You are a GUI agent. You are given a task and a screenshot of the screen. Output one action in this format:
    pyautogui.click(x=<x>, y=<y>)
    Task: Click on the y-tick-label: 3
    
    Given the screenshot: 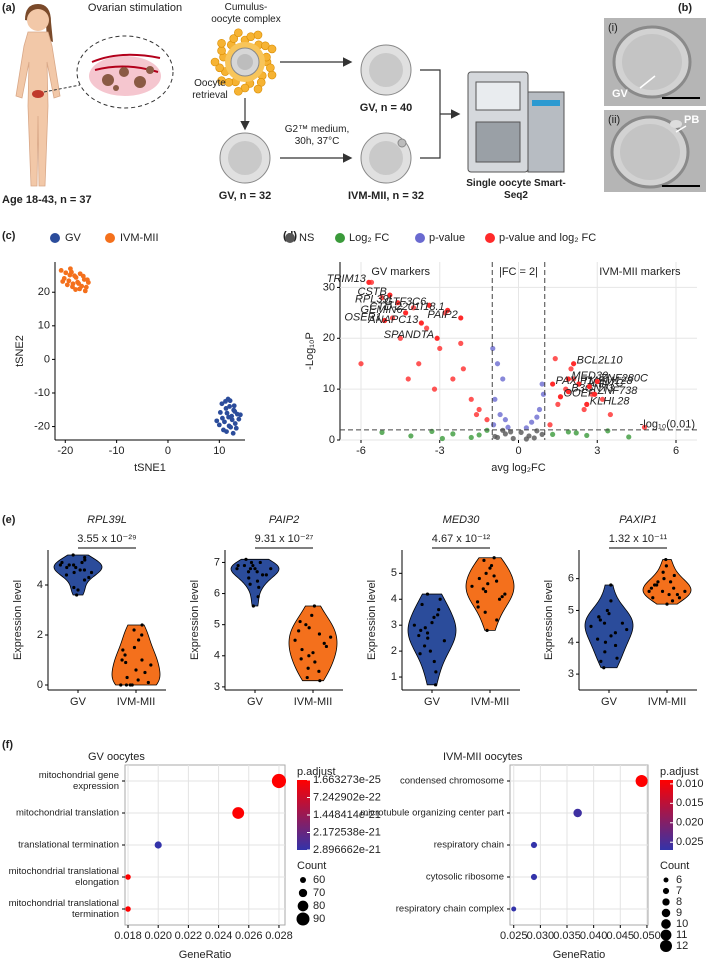 What is the action you would take?
    pyautogui.click(x=571, y=674)
    